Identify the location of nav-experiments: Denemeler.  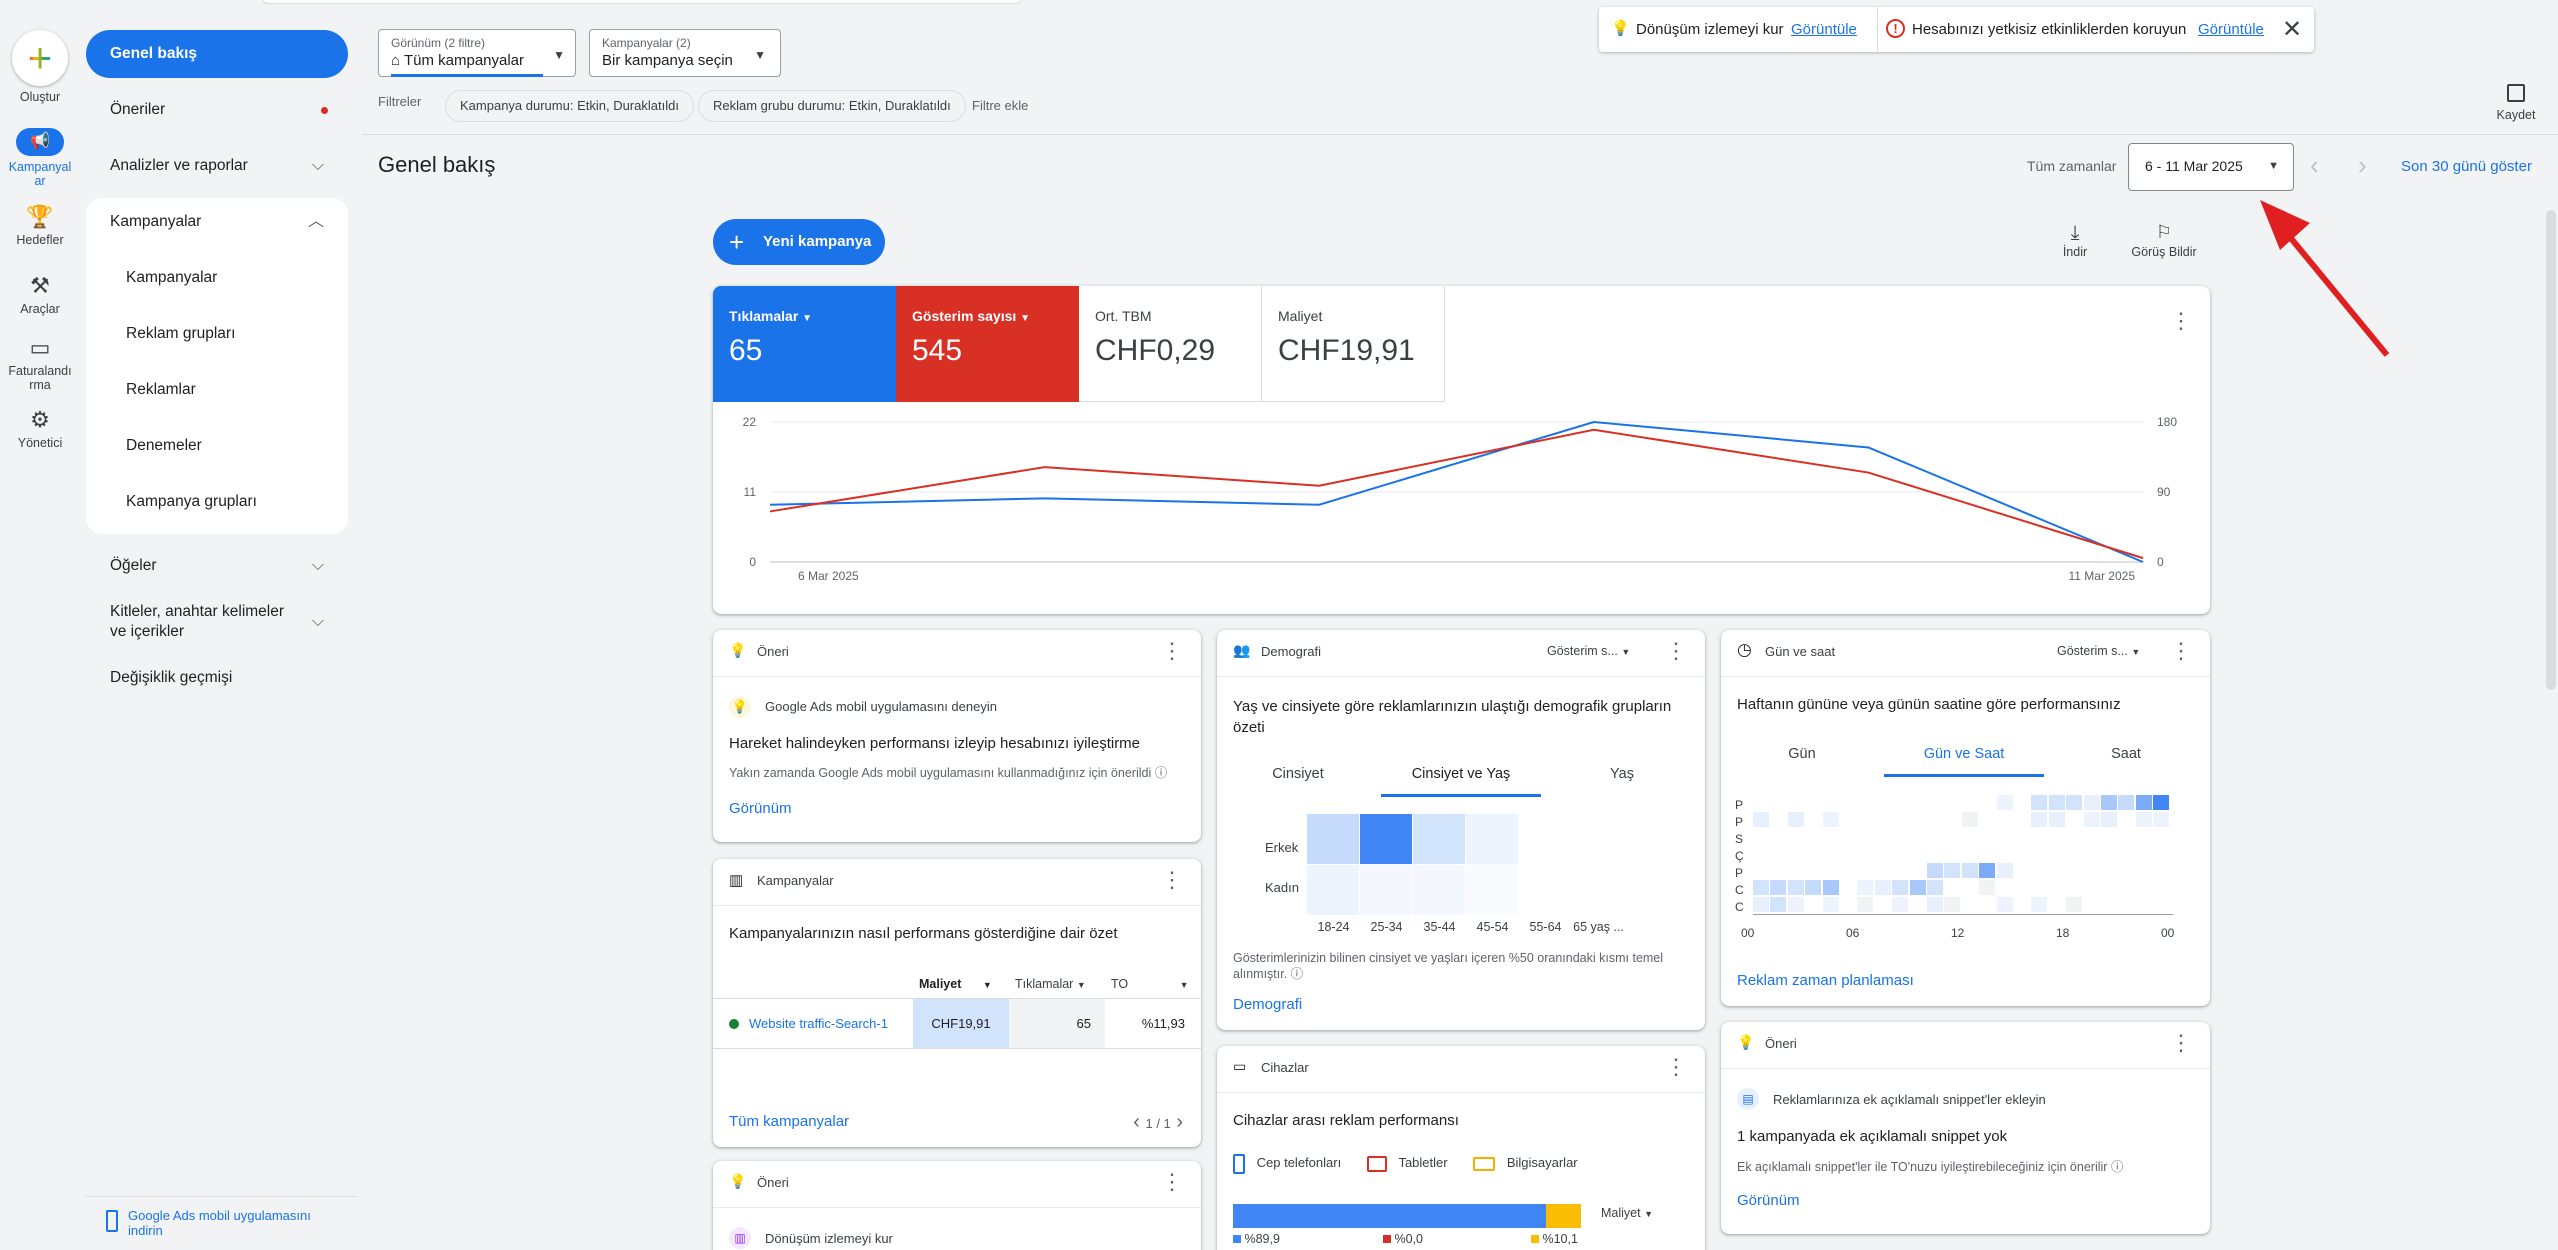
(164, 445).